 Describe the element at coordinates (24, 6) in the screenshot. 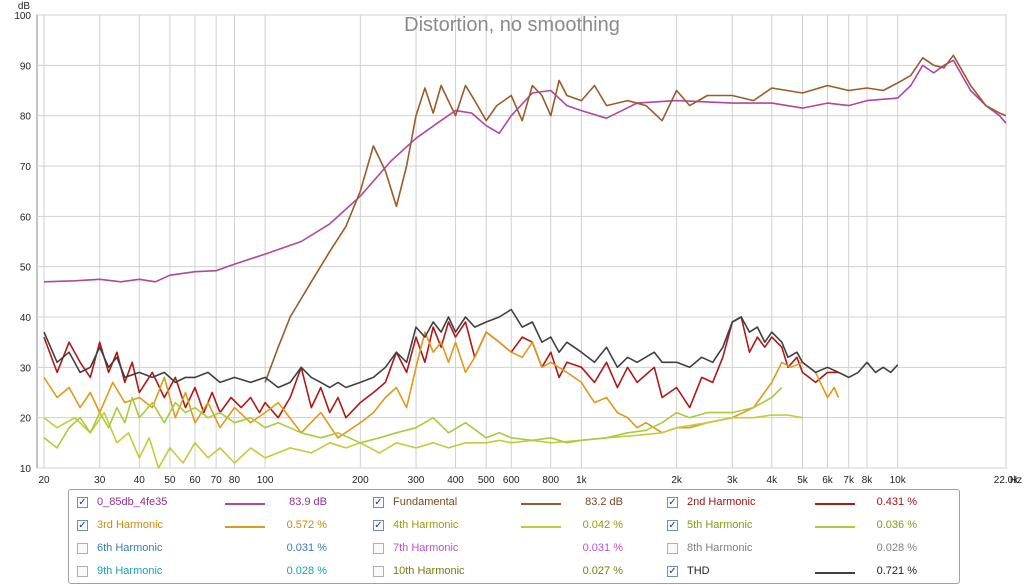

I see `y-axis-unit: dB` at that location.